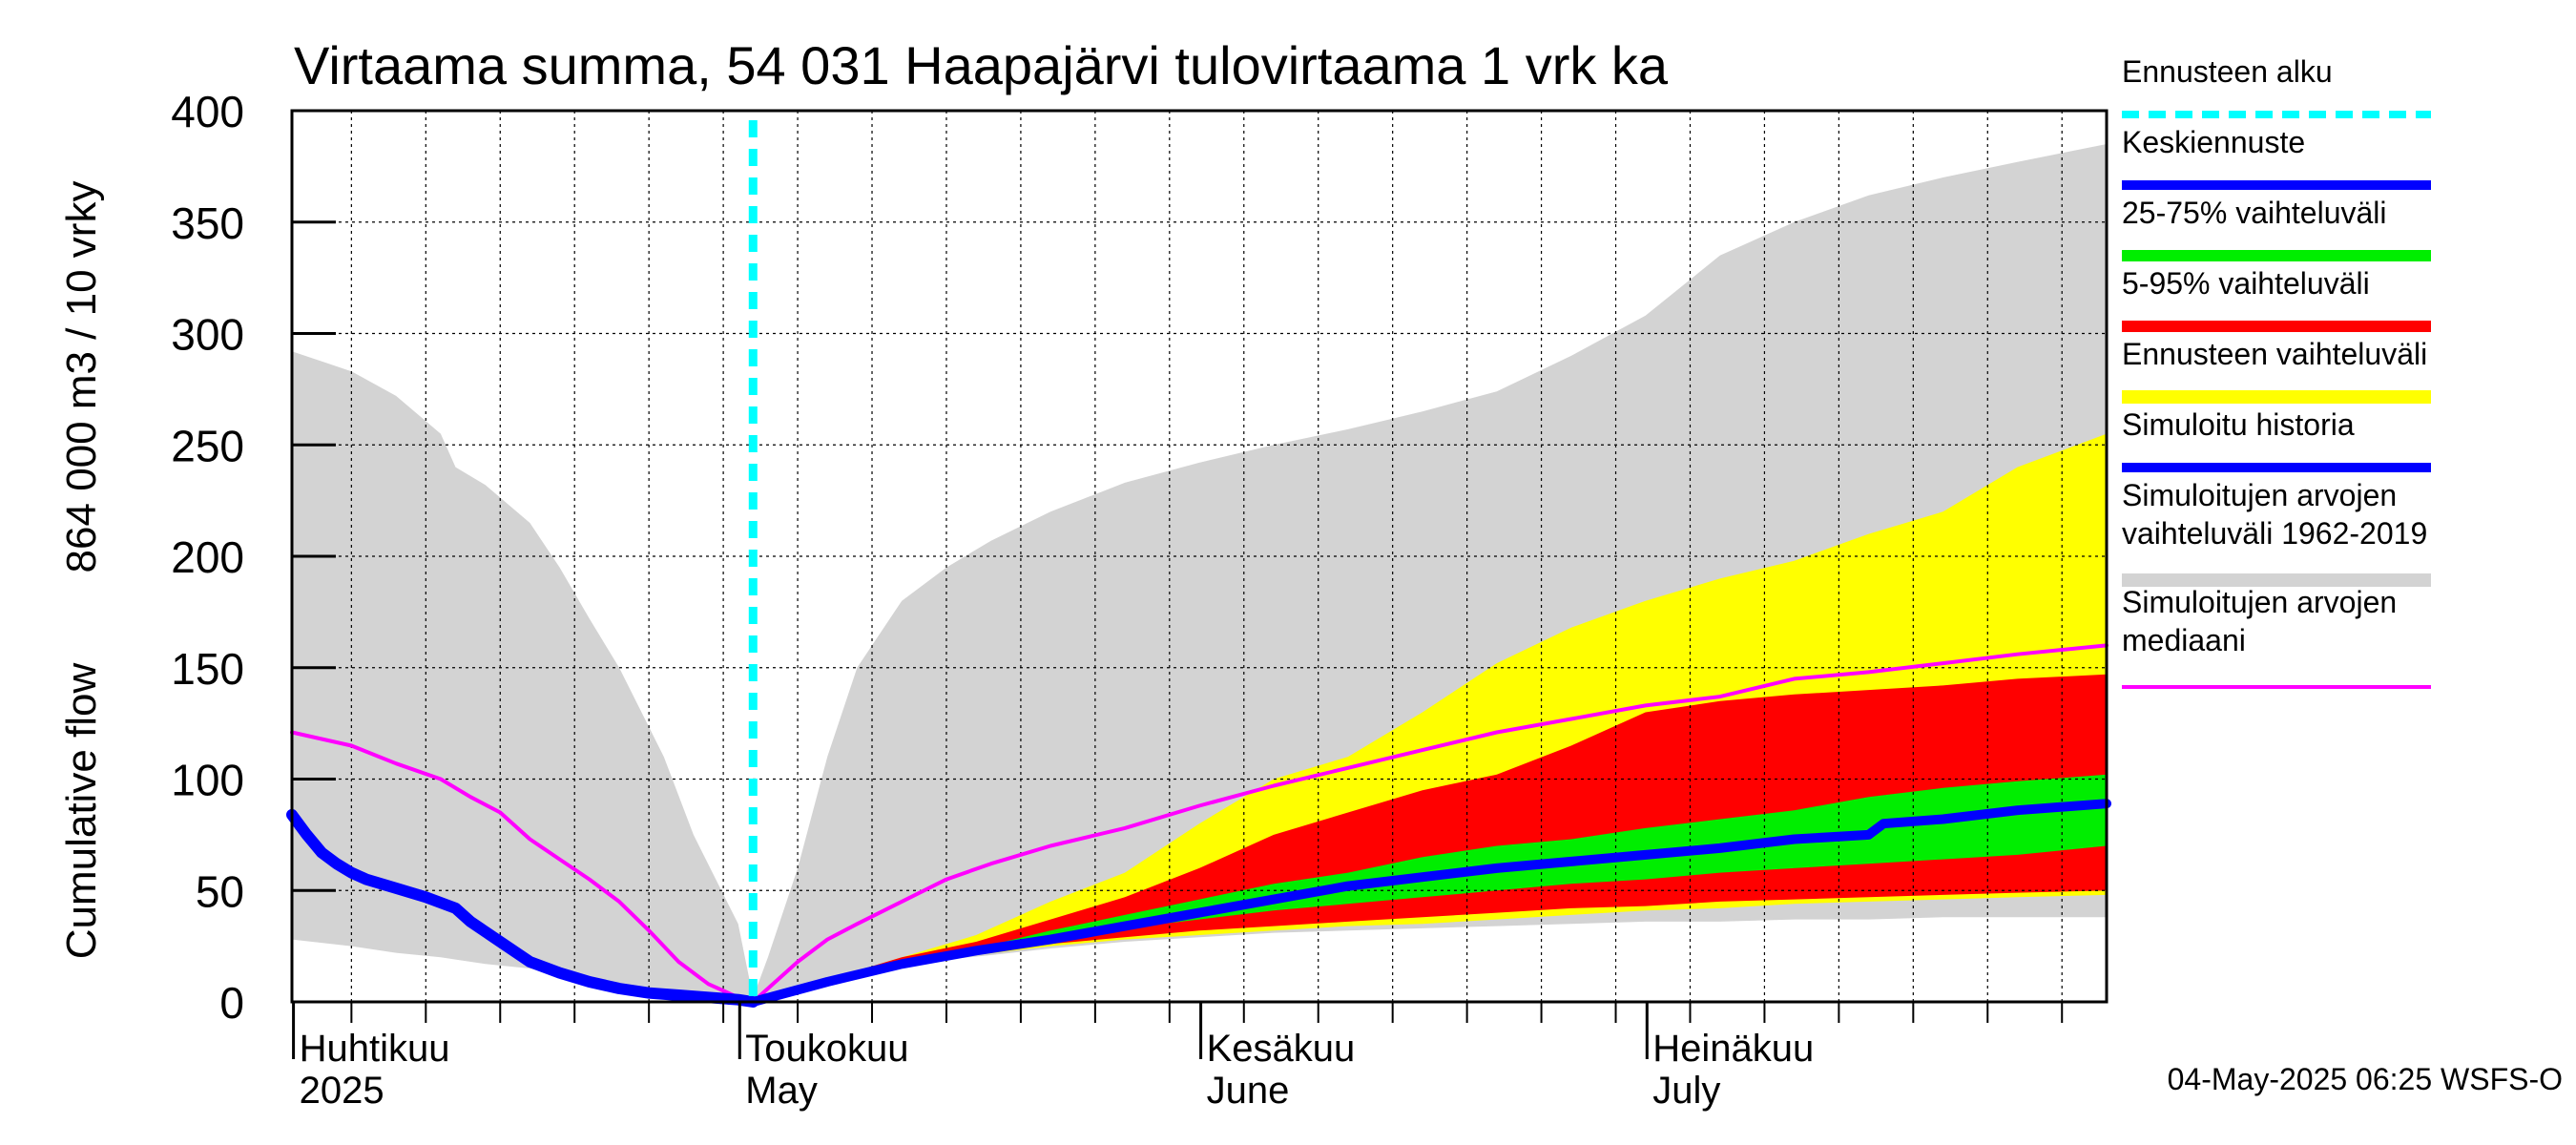 The height and width of the screenshot is (1145, 2576). I want to click on legend-label: vaihteluväli 1962-2019, so click(2274, 533).